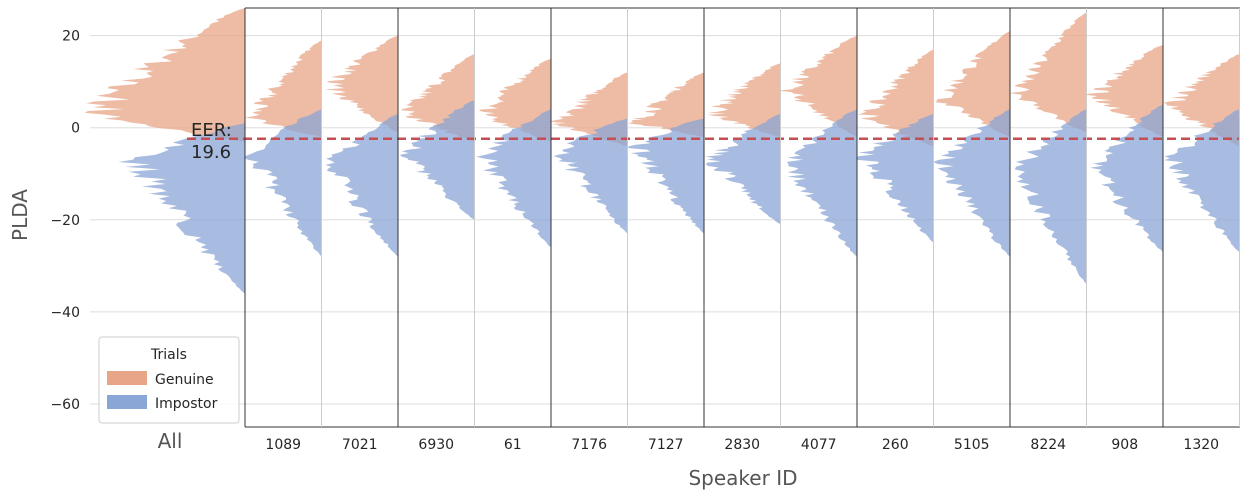 This screenshot has height=490, width=1243. What do you see at coordinates (71, 37) in the screenshot?
I see `y-tick-label: 20` at bounding box center [71, 37].